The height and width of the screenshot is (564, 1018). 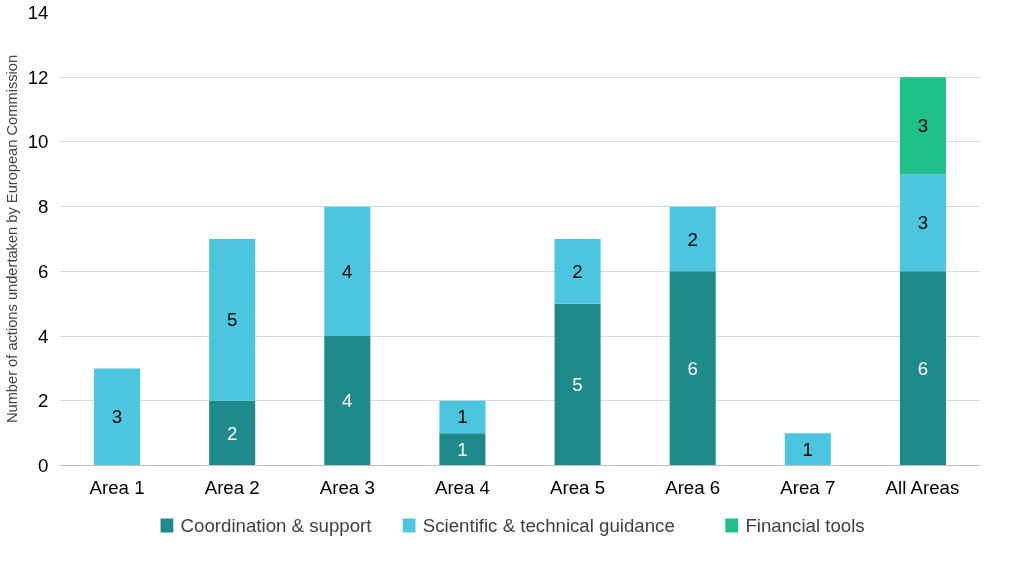 What do you see at coordinates (38, 77) in the screenshot?
I see `y-tick-label: 12` at bounding box center [38, 77].